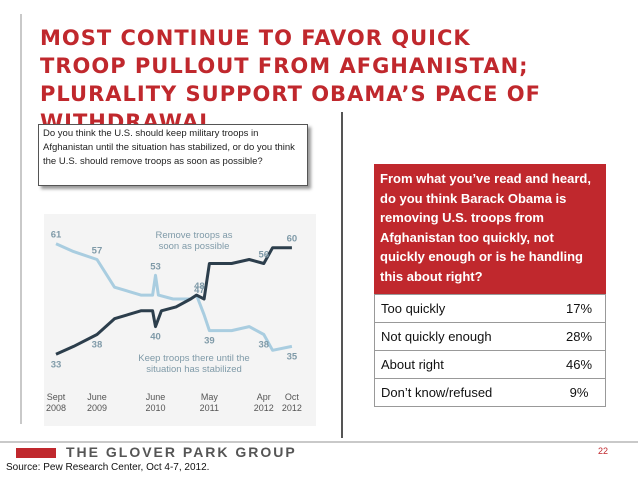 The height and width of the screenshot is (479, 638). I want to click on data-label: 40, so click(155, 337).